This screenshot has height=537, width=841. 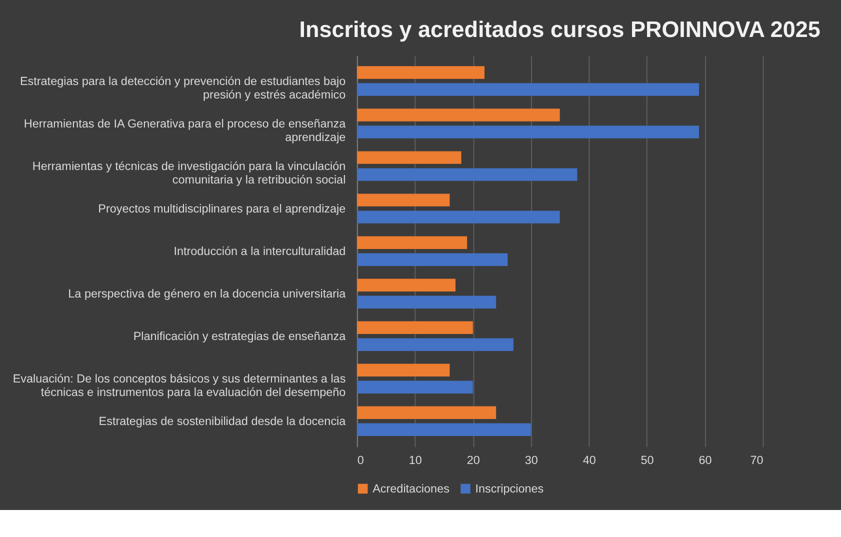 I want to click on x-tick-label: 70, so click(x=757, y=460).